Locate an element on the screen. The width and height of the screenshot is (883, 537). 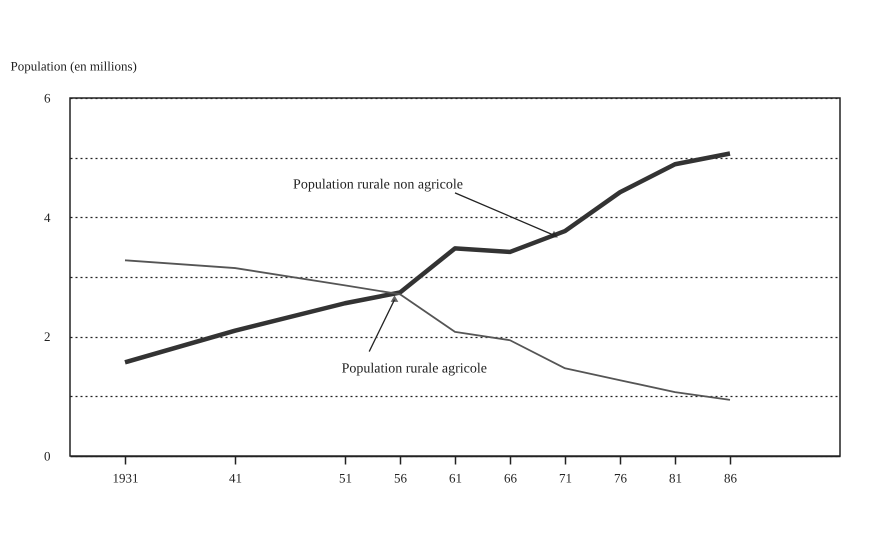
x-tick-label: 41 is located at coordinates (235, 478).